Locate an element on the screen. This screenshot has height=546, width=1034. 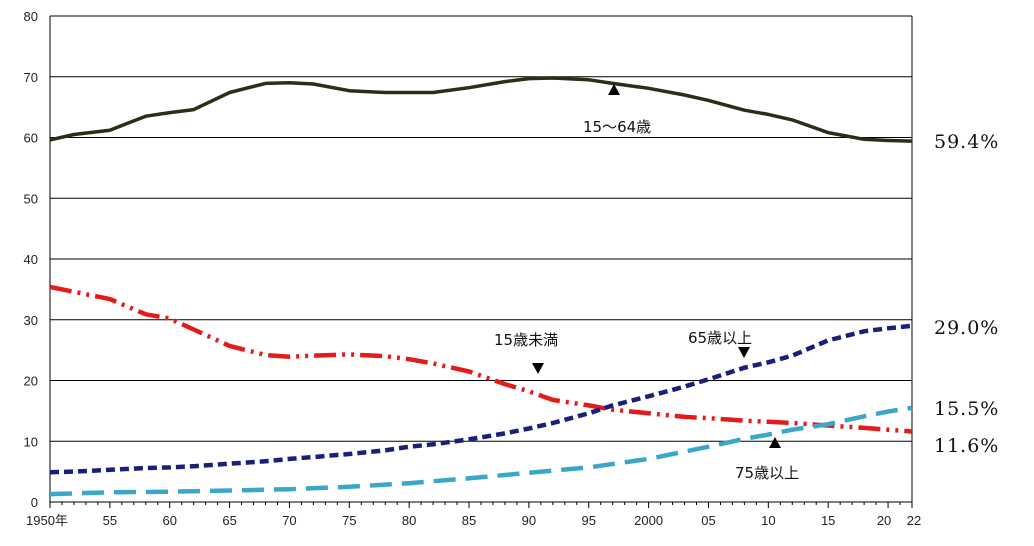
end-label-3: 15.5% is located at coordinates (966, 409).